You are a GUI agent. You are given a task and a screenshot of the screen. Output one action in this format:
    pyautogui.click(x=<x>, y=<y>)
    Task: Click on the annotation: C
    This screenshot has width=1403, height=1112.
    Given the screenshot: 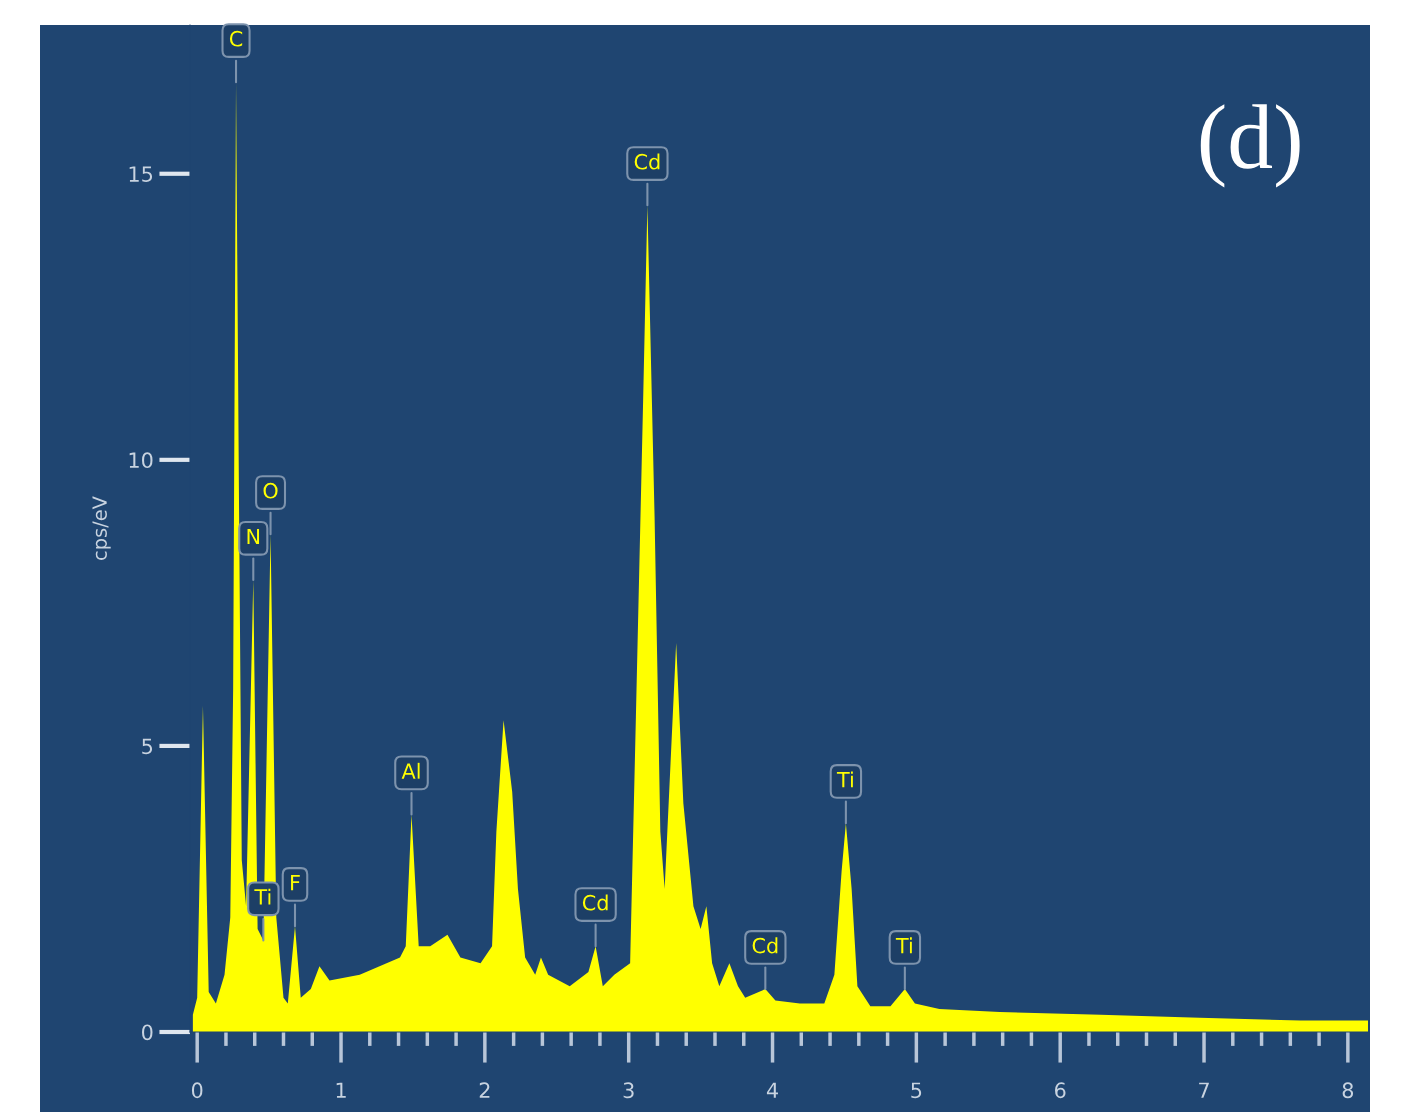 What is the action you would take?
    pyautogui.click(x=236, y=38)
    